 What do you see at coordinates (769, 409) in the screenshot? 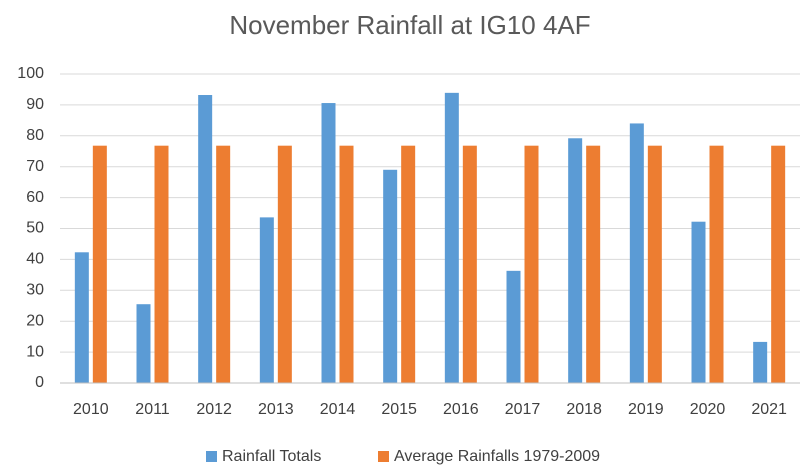
I see `x-tick-label: 2021` at bounding box center [769, 409].